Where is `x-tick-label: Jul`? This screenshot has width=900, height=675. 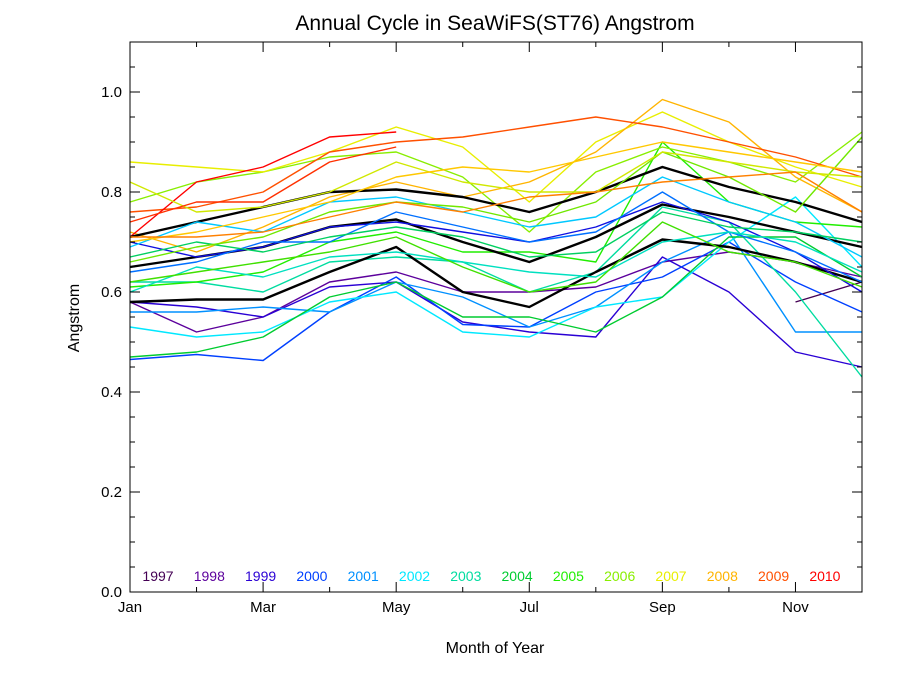
x-tick-label: Jul is located at coordinates (529, 607).